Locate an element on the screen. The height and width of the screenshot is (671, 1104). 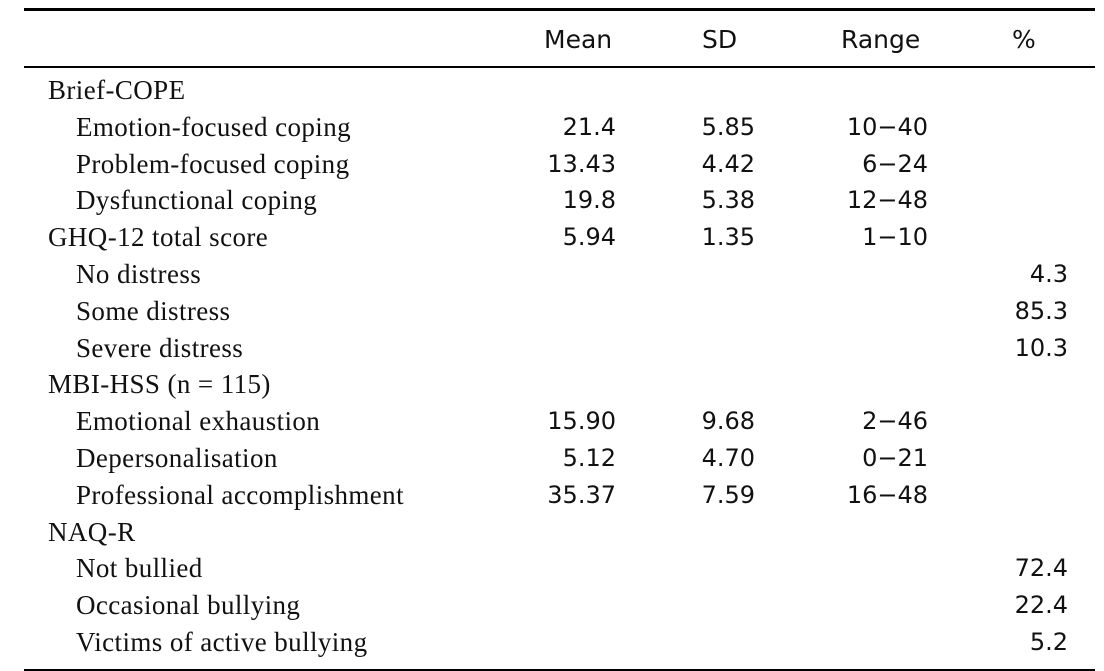
range-value: 1−10 is located at coordinates (895, 237).